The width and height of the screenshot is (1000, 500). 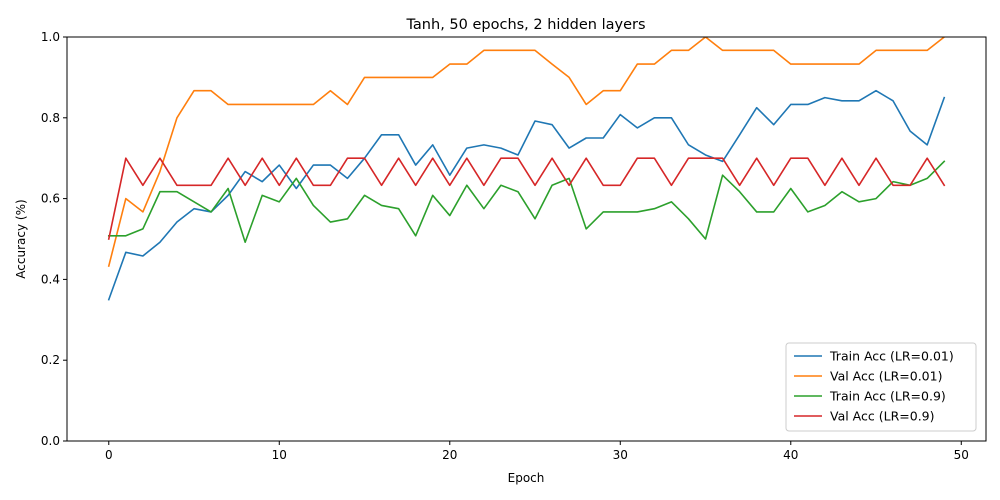 I want to click on y-tick-label: 0.2, so click(x=50, y=360).